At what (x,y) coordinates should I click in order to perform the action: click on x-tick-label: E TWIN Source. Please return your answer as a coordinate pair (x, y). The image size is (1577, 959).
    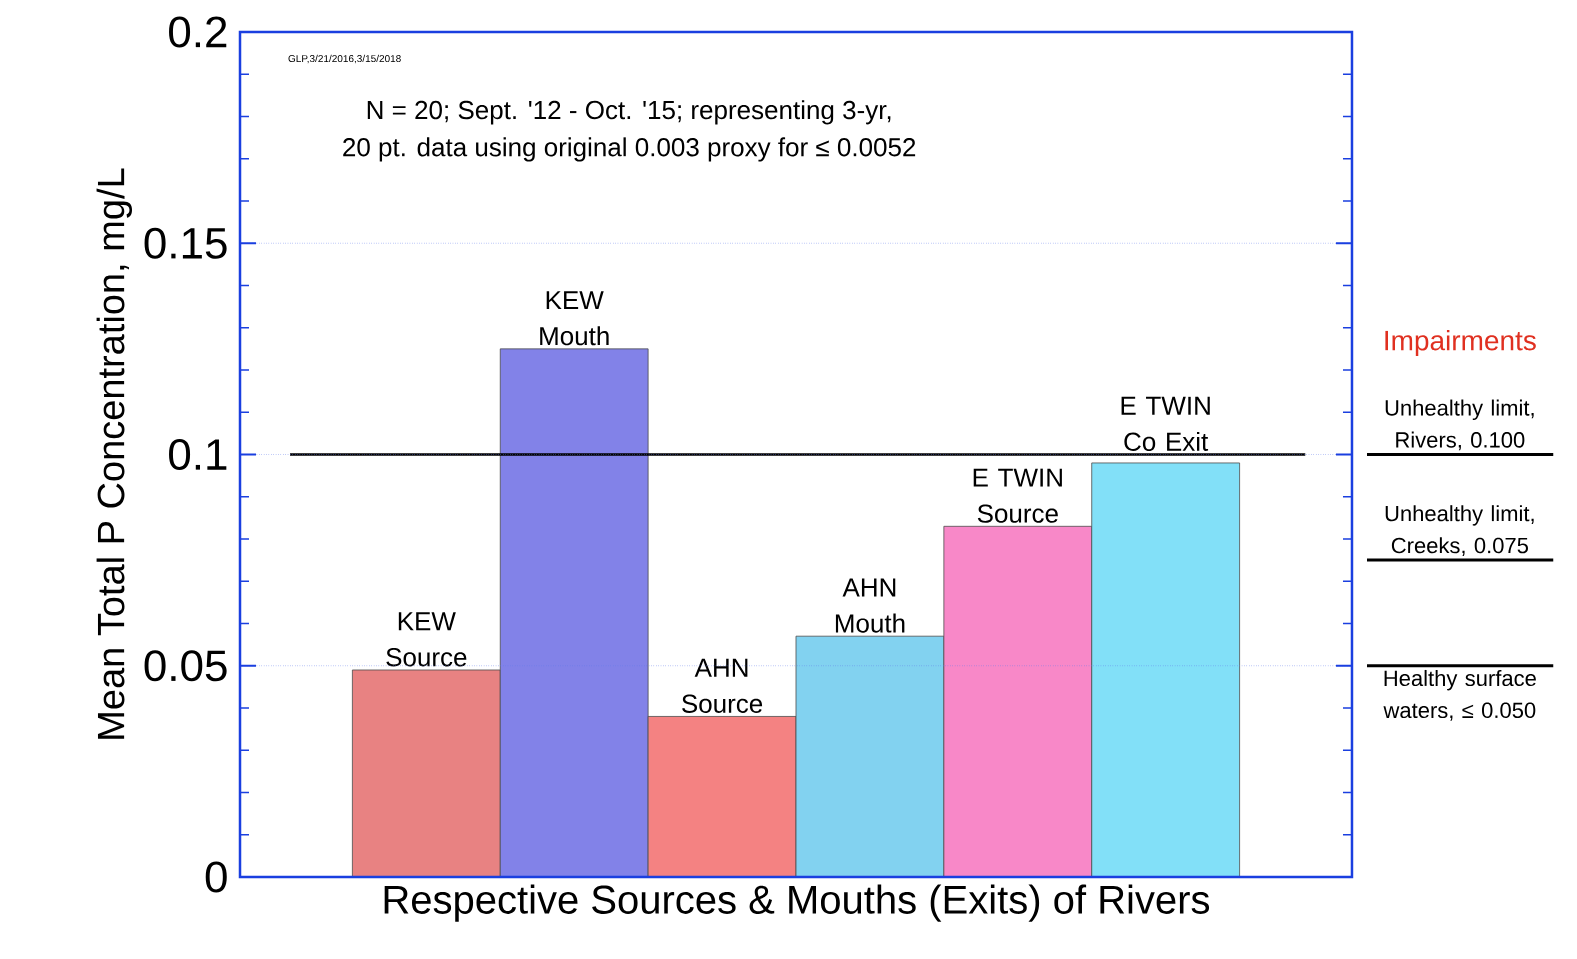
    Looking at the image, I should click on (1017, 495).